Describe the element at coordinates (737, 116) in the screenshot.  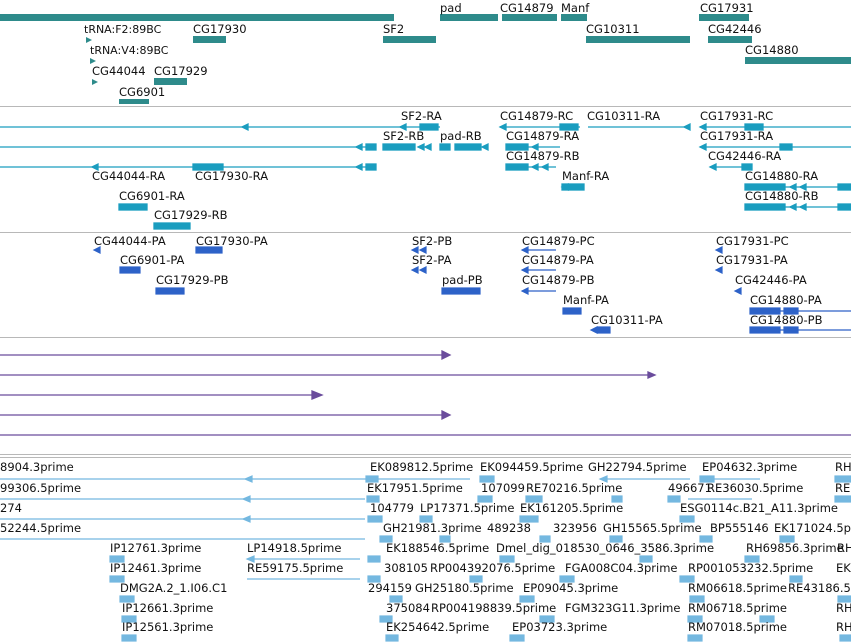
I see `transcript-label: CG17931-RC` at that location.